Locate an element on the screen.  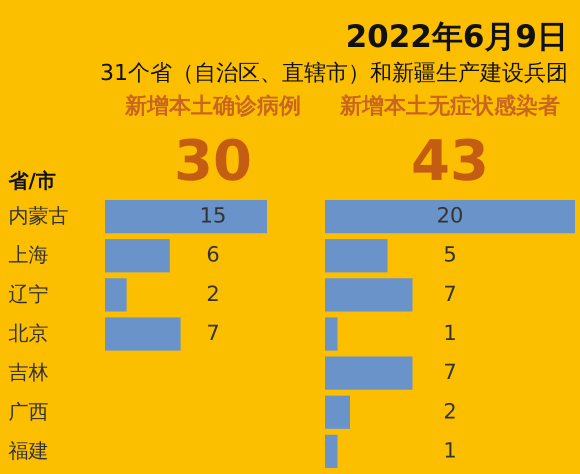
data-label: 20 is located at coordinates (450, 216).